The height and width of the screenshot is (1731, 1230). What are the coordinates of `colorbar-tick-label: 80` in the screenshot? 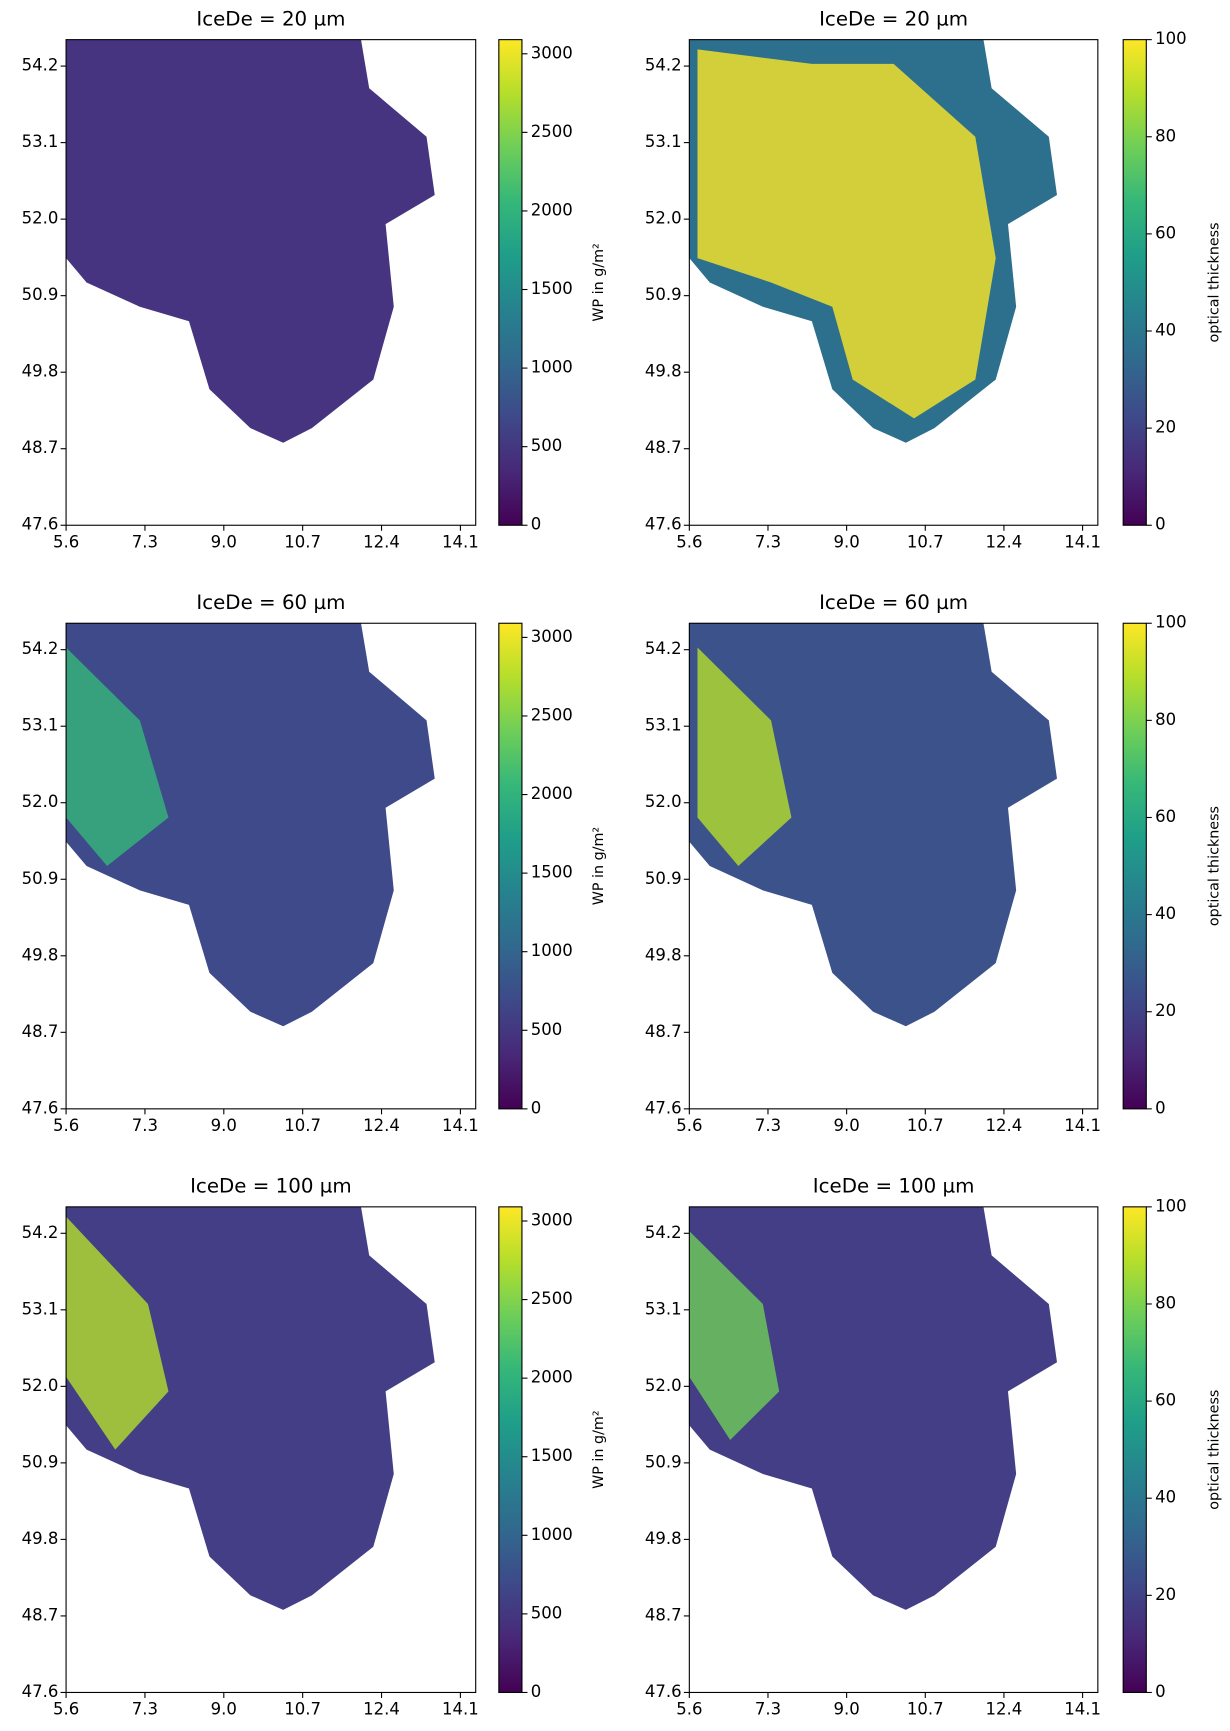 It's located at (1165, 719).